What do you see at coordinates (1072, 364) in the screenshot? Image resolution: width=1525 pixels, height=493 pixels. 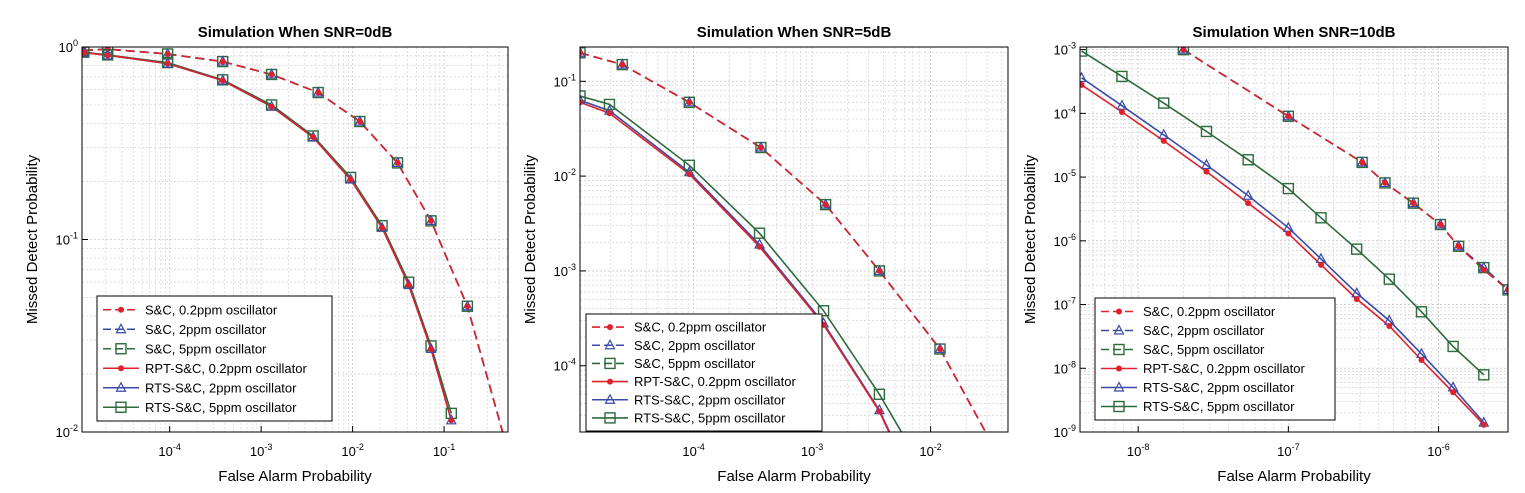 I see `y-tick-label-exp: -8` at bounding box center [1072, 364].